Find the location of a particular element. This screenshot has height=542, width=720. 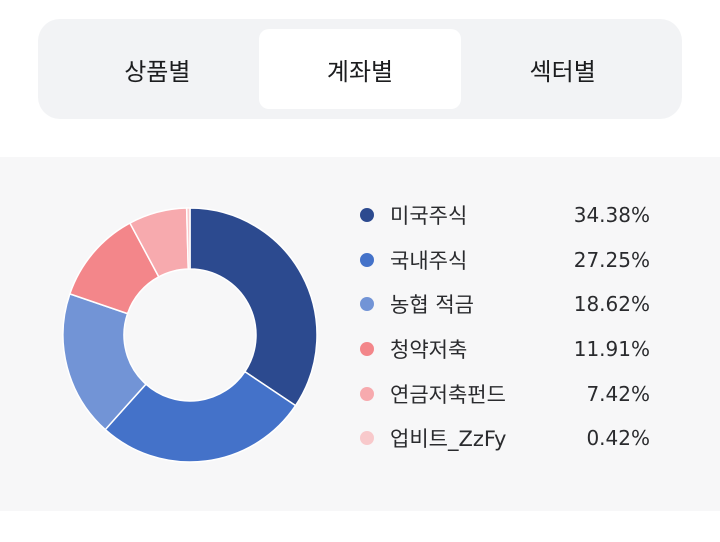

tab-by-product: 상품별 is located at coordinates (157, 71).